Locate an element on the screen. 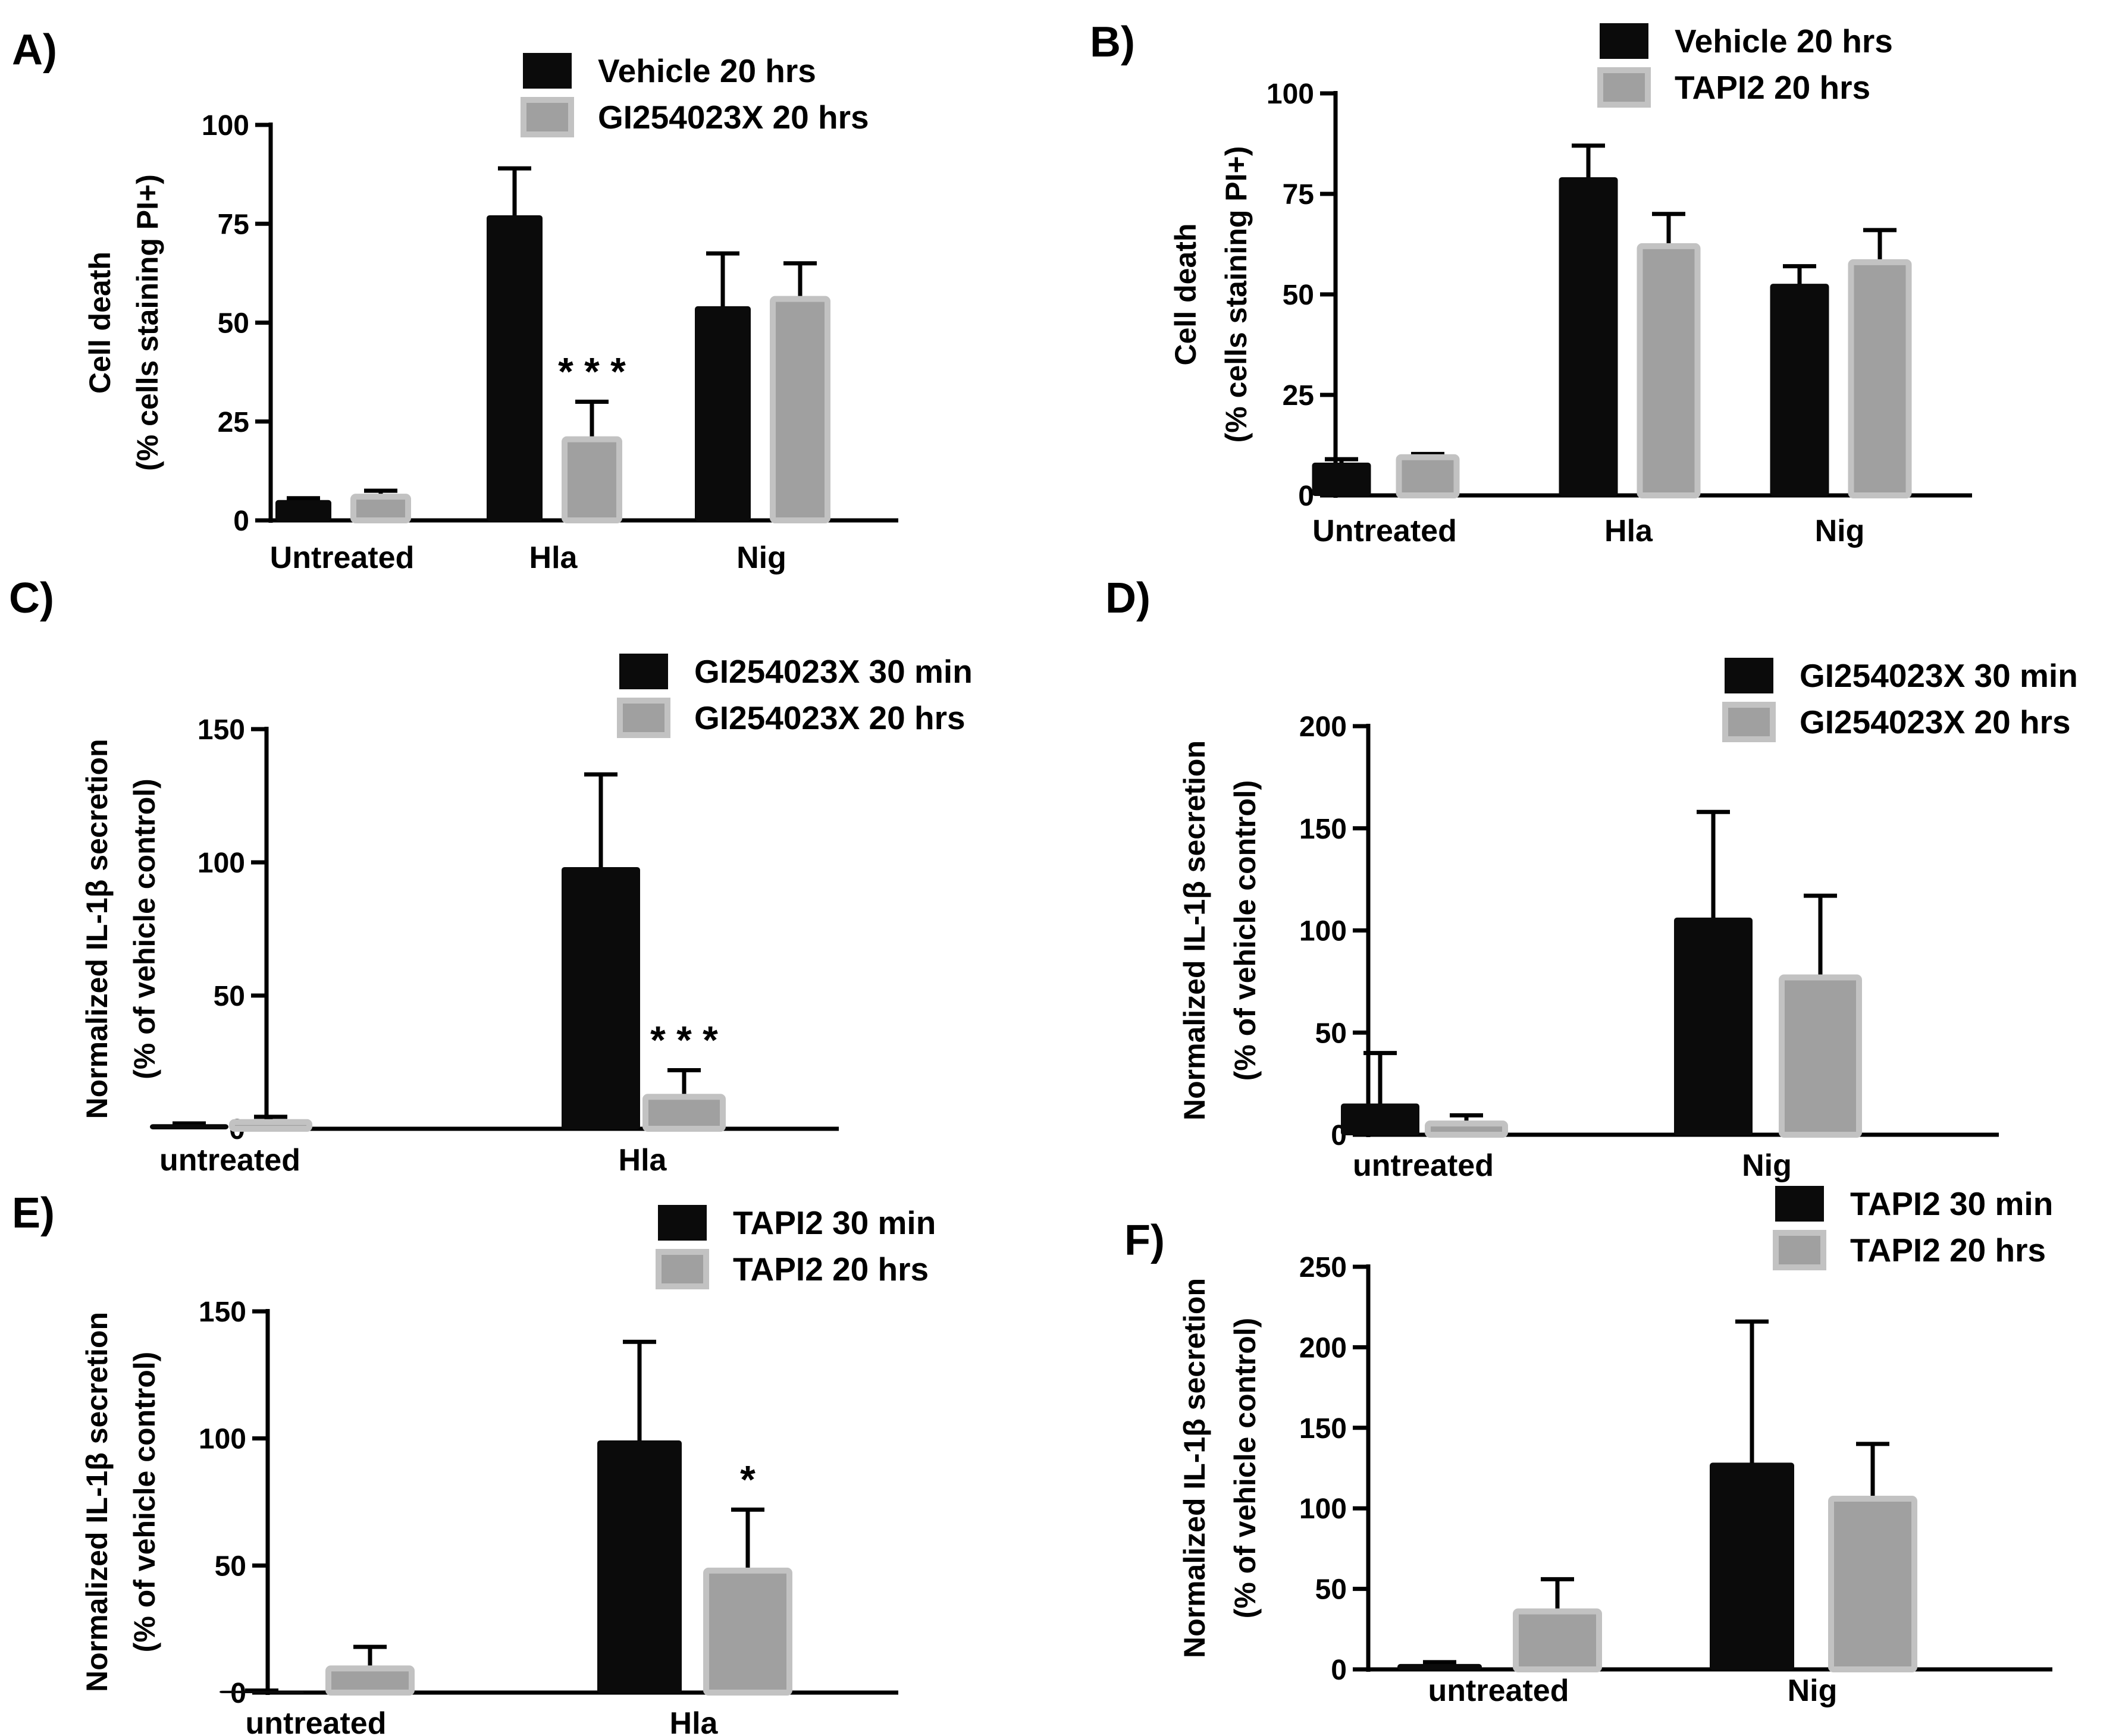 Image resolution: width=2119 pixels, height=1736 pixels. legend-label: Vehicle 20 hrs is located at coordinates (707, 70).